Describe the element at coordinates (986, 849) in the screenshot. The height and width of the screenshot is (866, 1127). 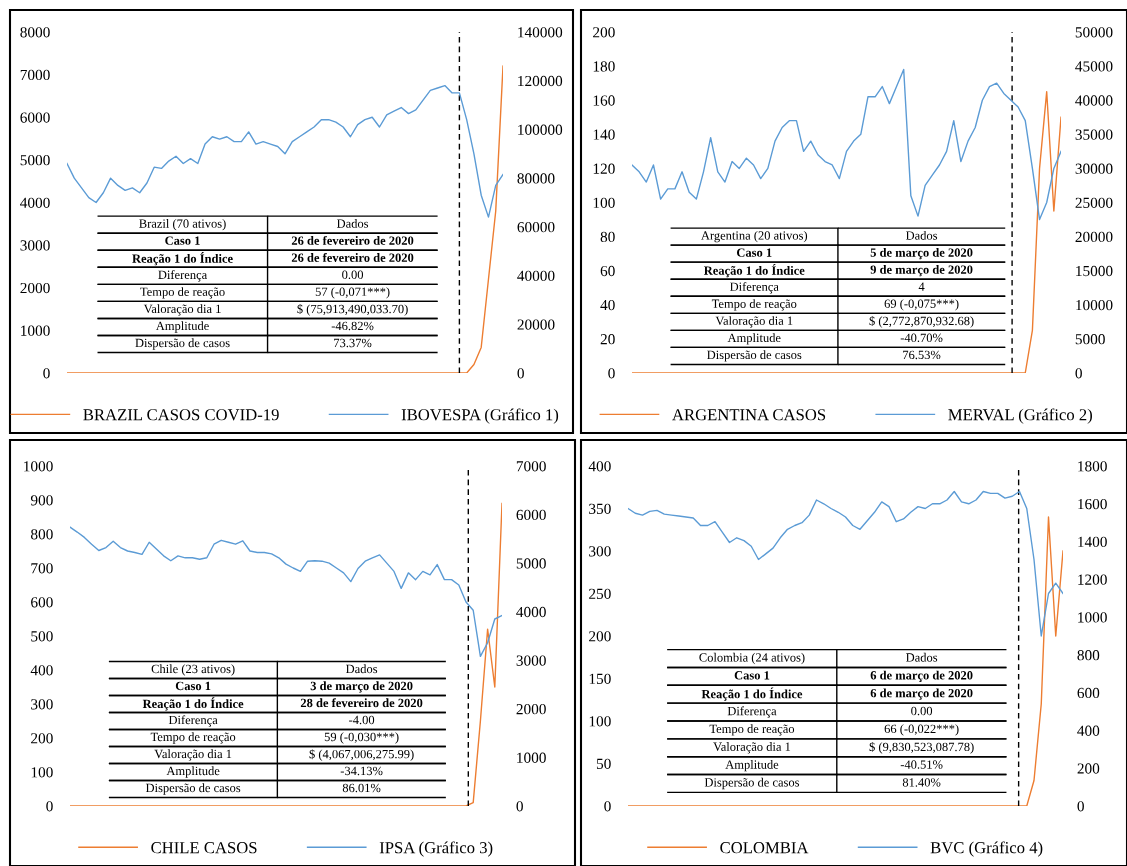
I see `legend-label: BVC (Gráfico 4)` at that location.